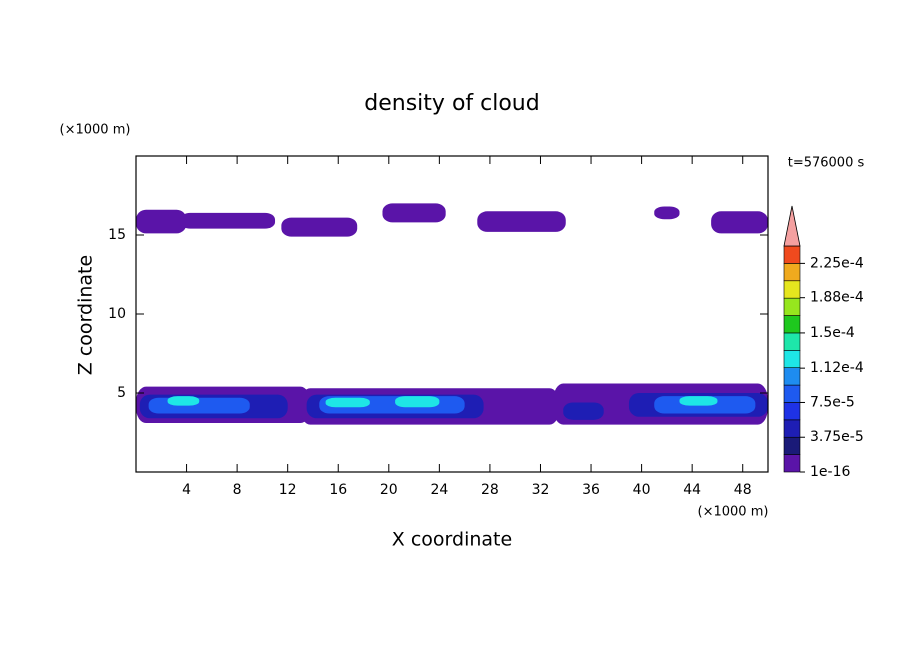  I want to click on colorbar-tick-label: 1.12e-4, so click(837, 368).